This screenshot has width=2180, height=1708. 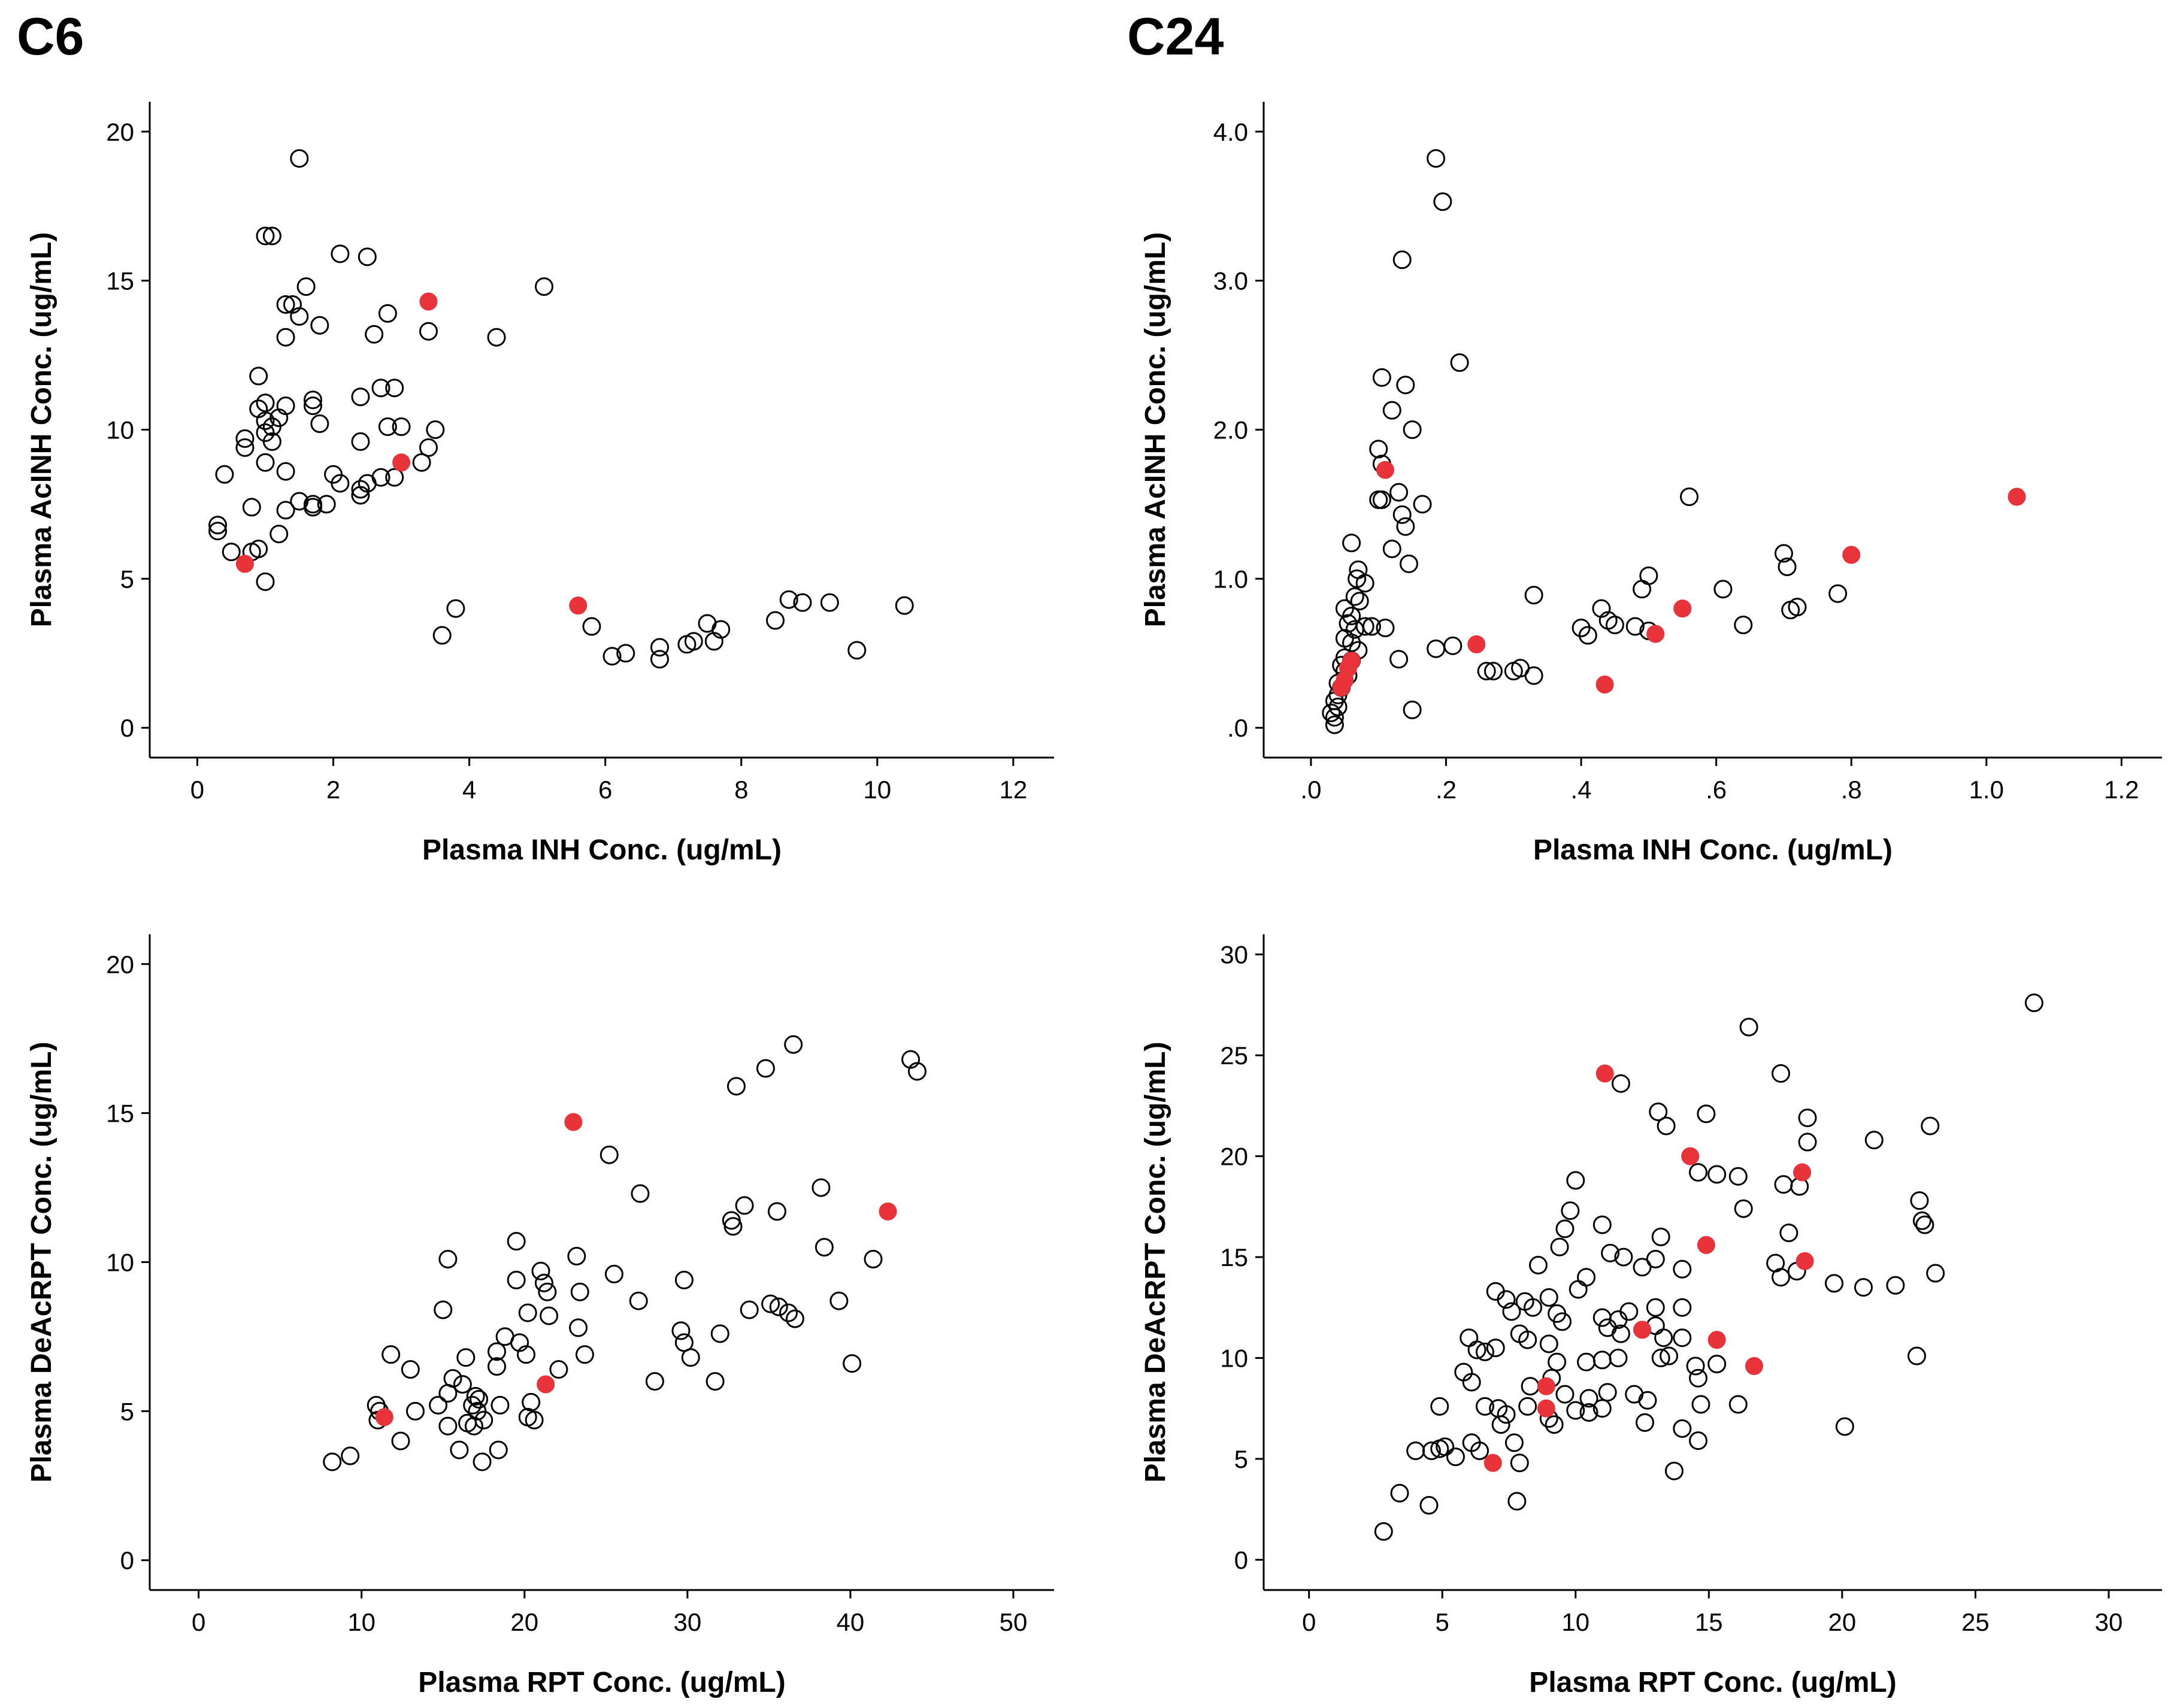 What do you see at coordinates (1237, 728) in the screenshot?
I see `y-tick-label: .0` at bounding box center [1237, 728].